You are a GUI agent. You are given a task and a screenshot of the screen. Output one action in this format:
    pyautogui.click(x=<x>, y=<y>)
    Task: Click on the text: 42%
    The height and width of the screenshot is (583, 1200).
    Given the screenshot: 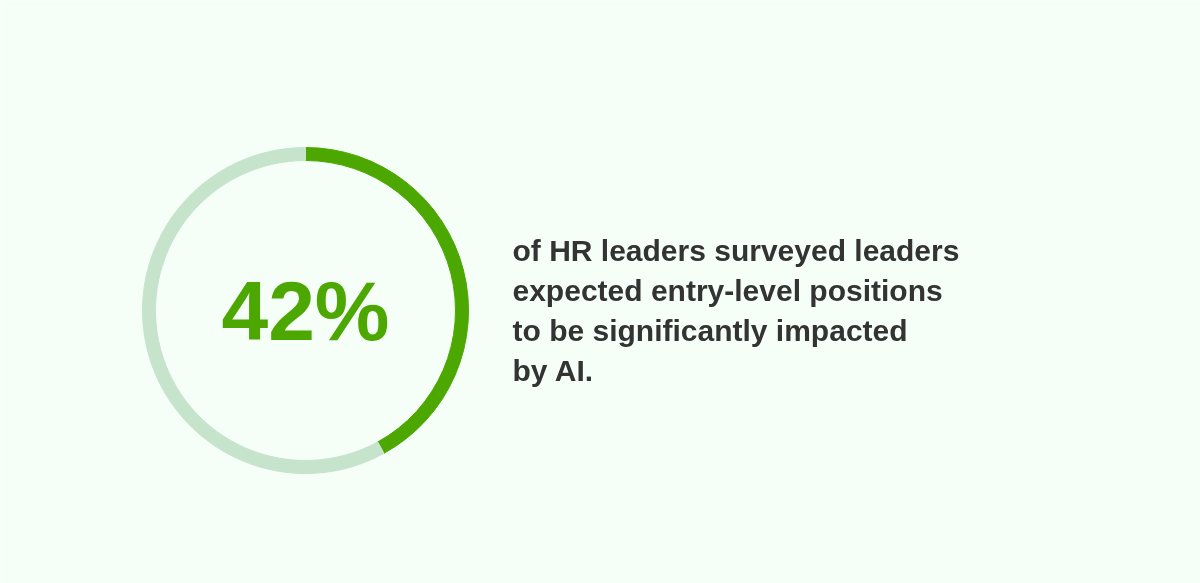 What is the action you would take?
    pyautogui.click(x=305, y=310)
    